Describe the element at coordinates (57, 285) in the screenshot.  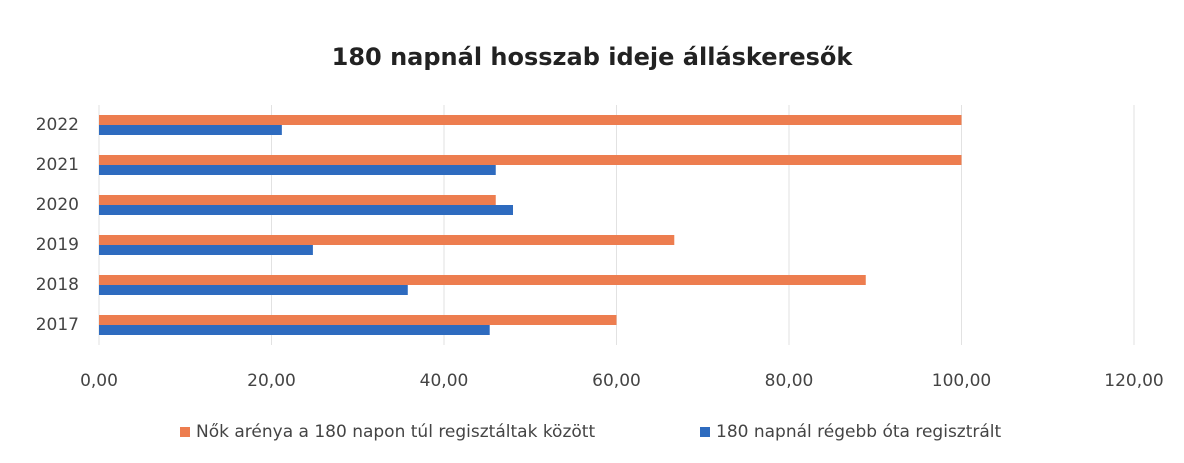
I see `y-tick-label: 2018` at that location.